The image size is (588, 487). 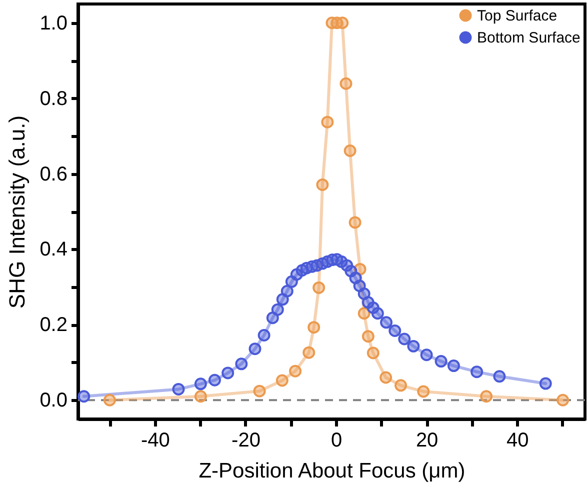 I want to click on y-tick-label: 0.6, so click(x=54, y=174).